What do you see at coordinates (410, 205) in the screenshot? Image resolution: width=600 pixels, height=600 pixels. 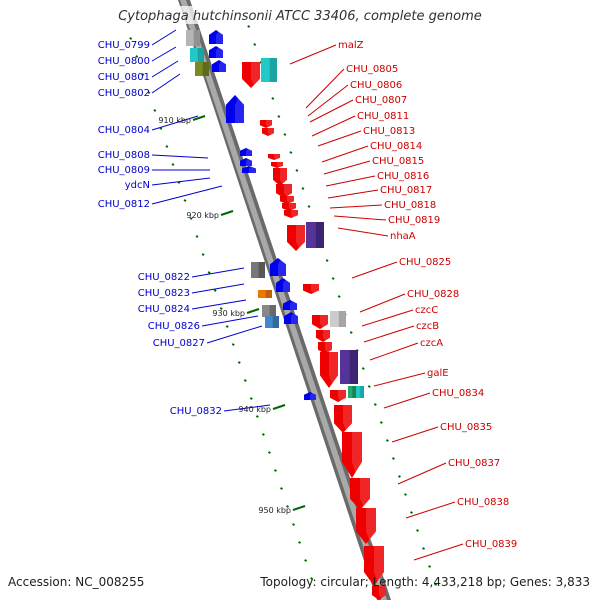 I see `gene-label-chu-0818: CHU_0818` at bounding box center [410, 205].